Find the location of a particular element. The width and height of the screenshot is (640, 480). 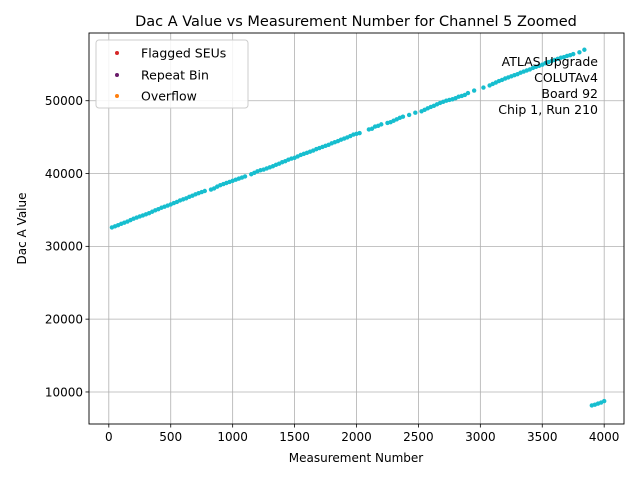

annotation-line-1: ATLAS Upgrade is located at coordinates (550, 61).